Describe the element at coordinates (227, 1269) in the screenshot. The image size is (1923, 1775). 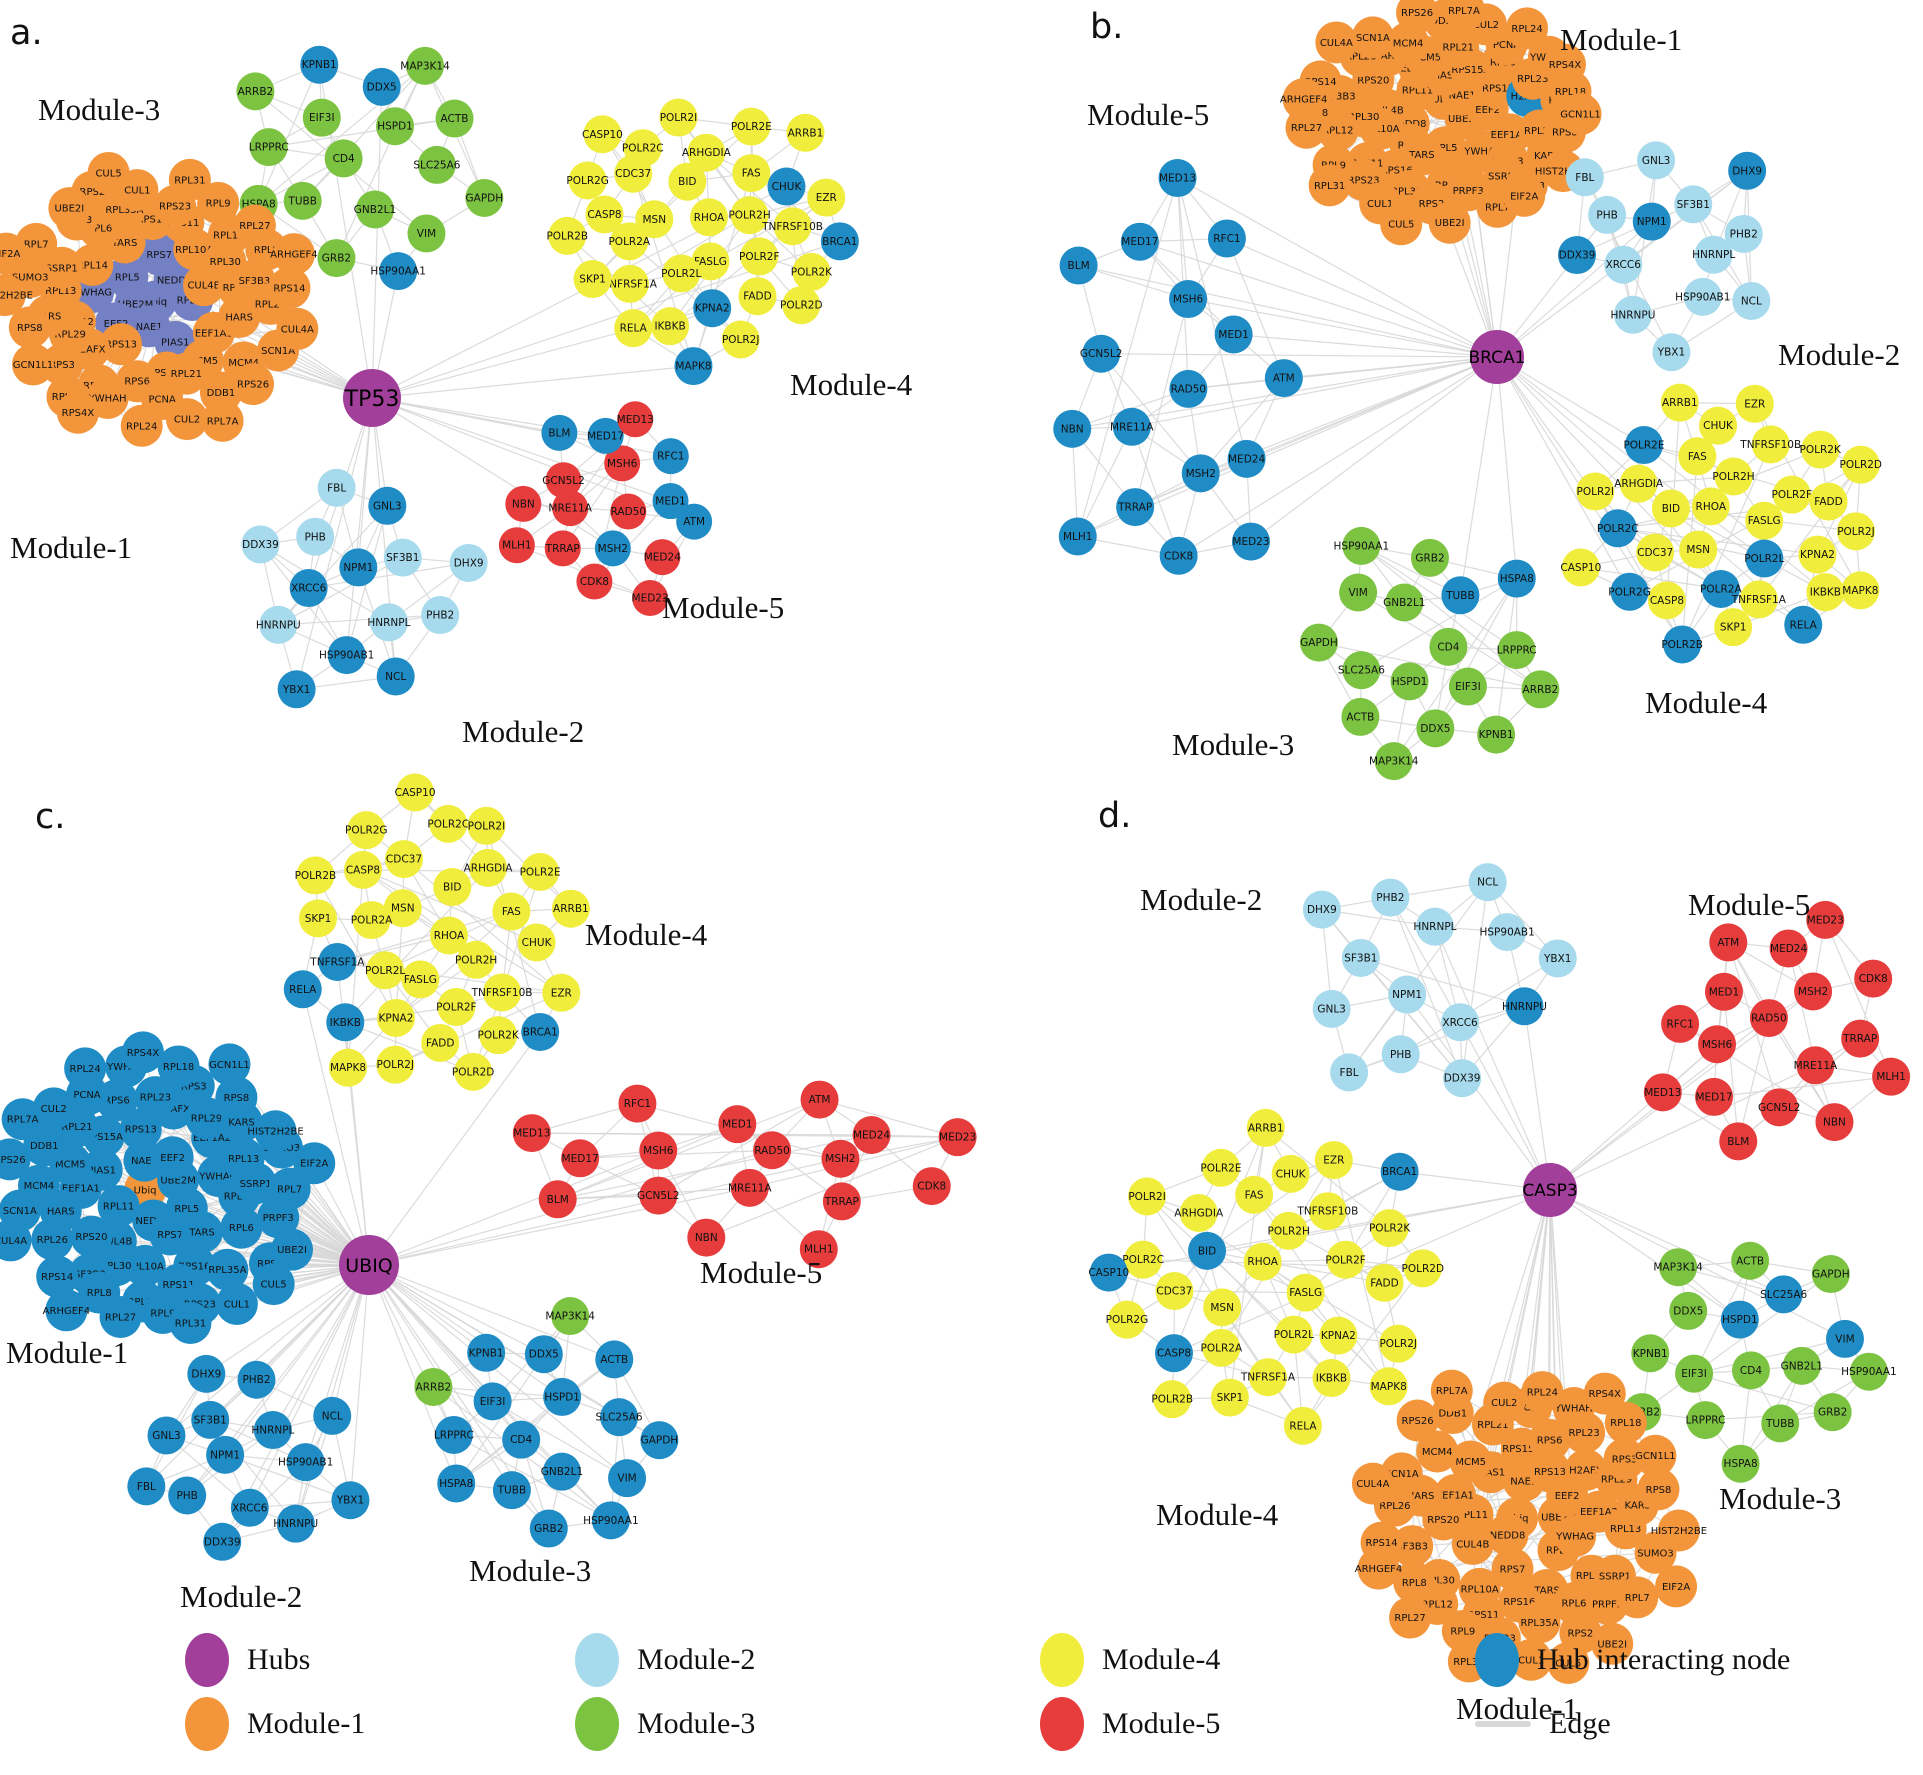
I see `gene-node-RPL35A` at that location.